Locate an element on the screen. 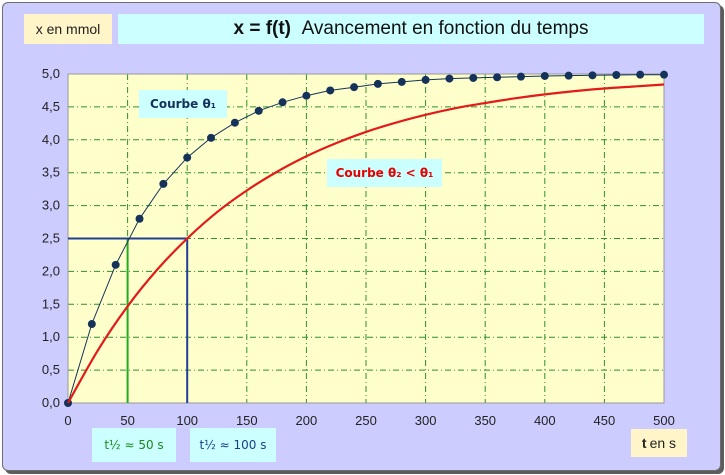 The image size is (725, 475). x-tick-label: 150 is located at coordinates (247, 420).